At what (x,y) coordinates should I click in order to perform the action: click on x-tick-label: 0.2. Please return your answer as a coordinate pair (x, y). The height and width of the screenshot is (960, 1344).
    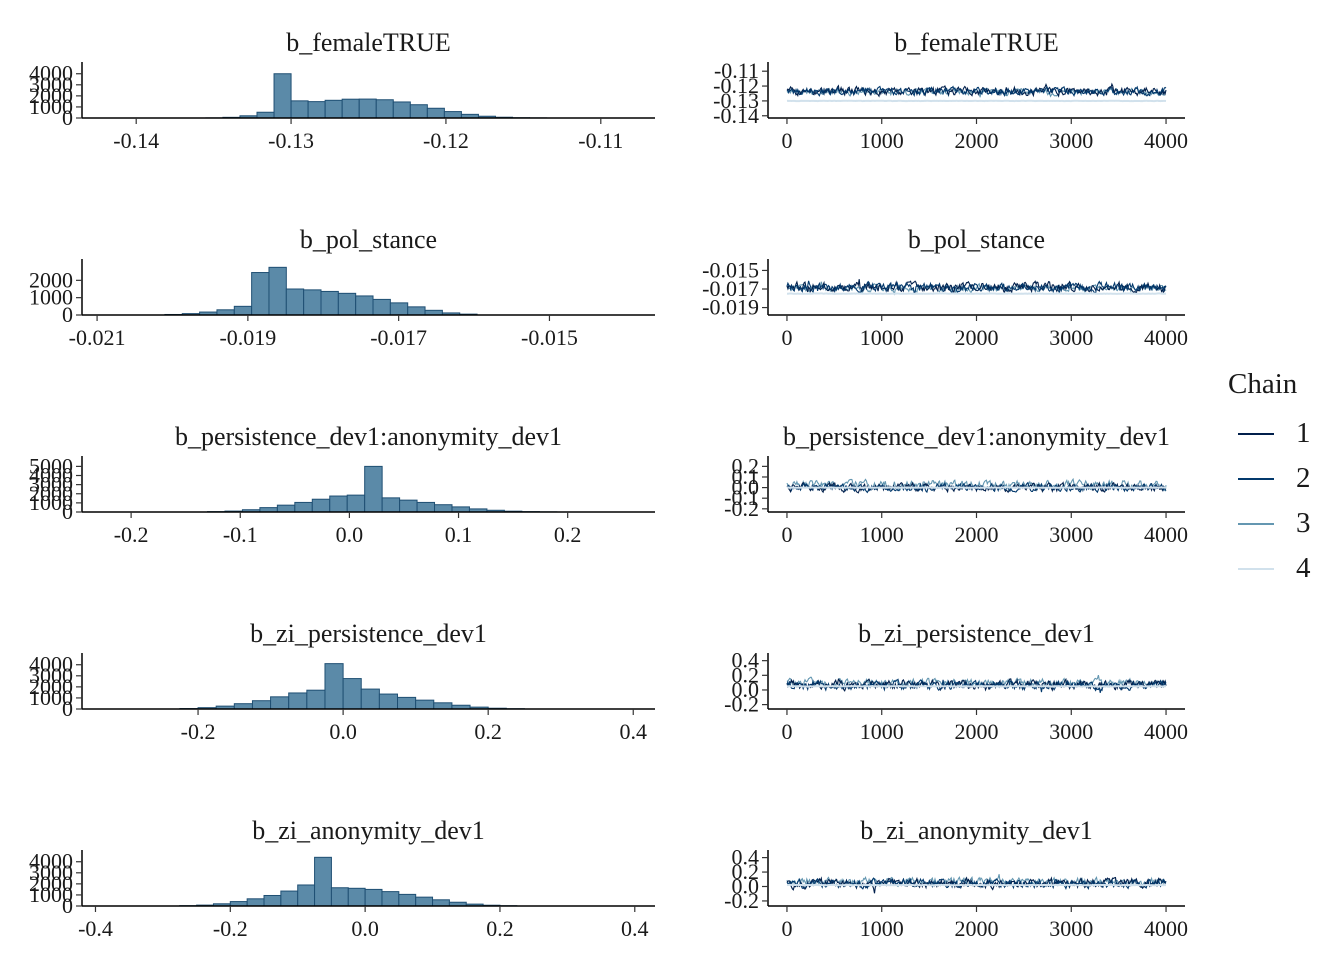
    Looking at the image, I should click on (488, 731).